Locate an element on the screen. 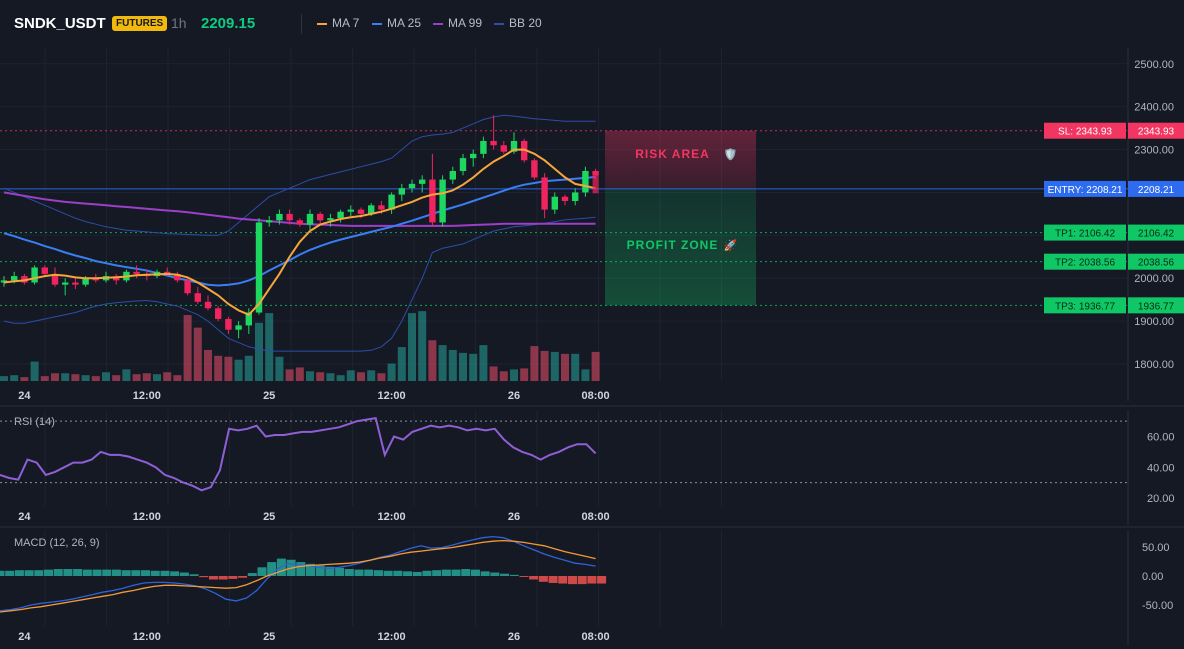  timeframe-label: 1h is located at coordinates (179, 23).